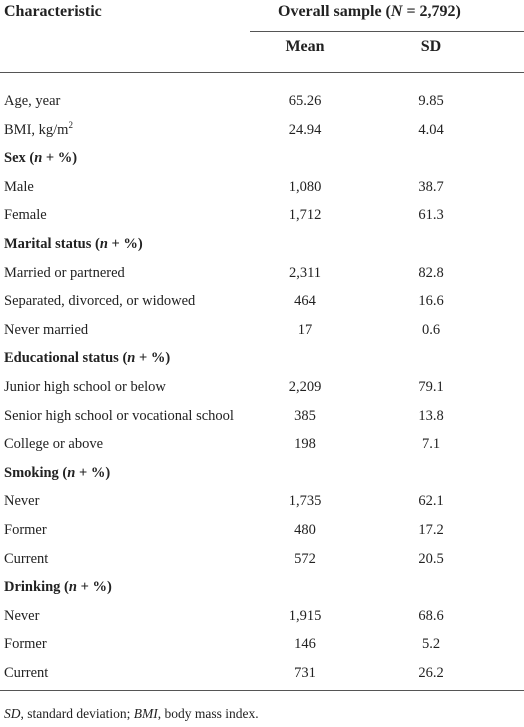  What do you see at coordinates (19, 158) in the screenshot?
I see `text-part: Sex (` at bounding box center [19, 158].